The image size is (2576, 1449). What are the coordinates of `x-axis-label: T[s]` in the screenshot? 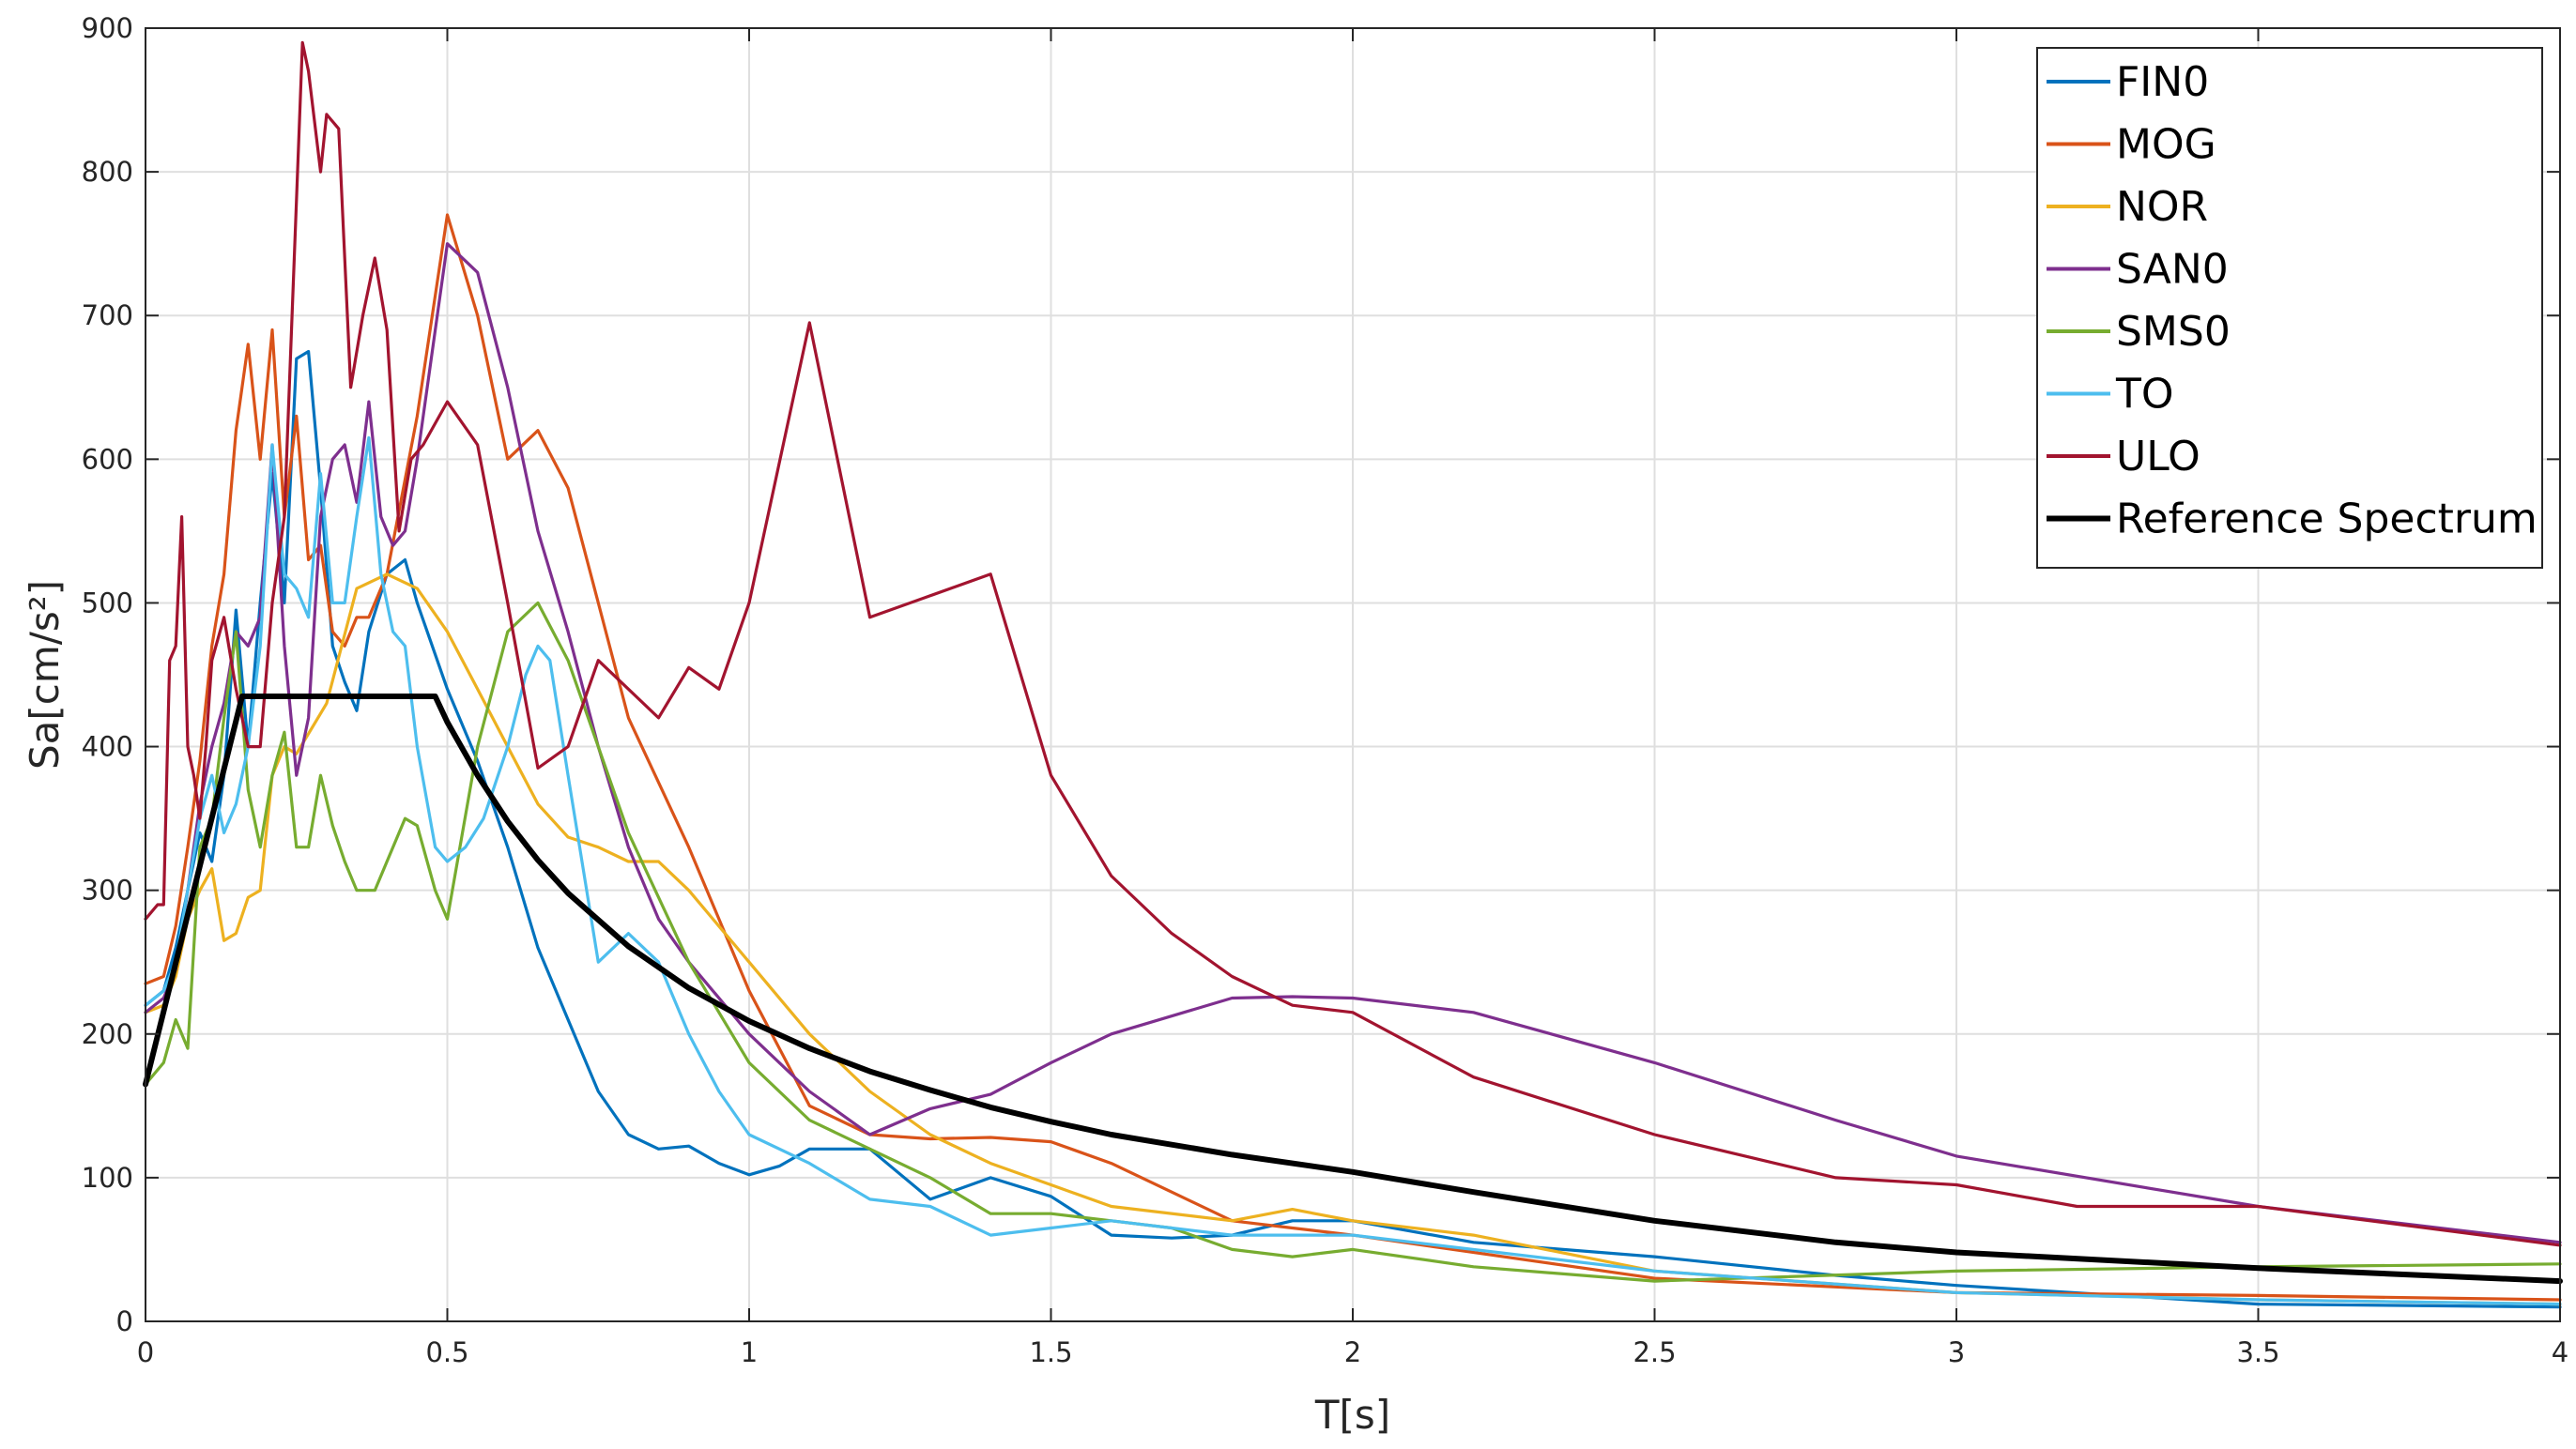 It's located at (1352, 1415).